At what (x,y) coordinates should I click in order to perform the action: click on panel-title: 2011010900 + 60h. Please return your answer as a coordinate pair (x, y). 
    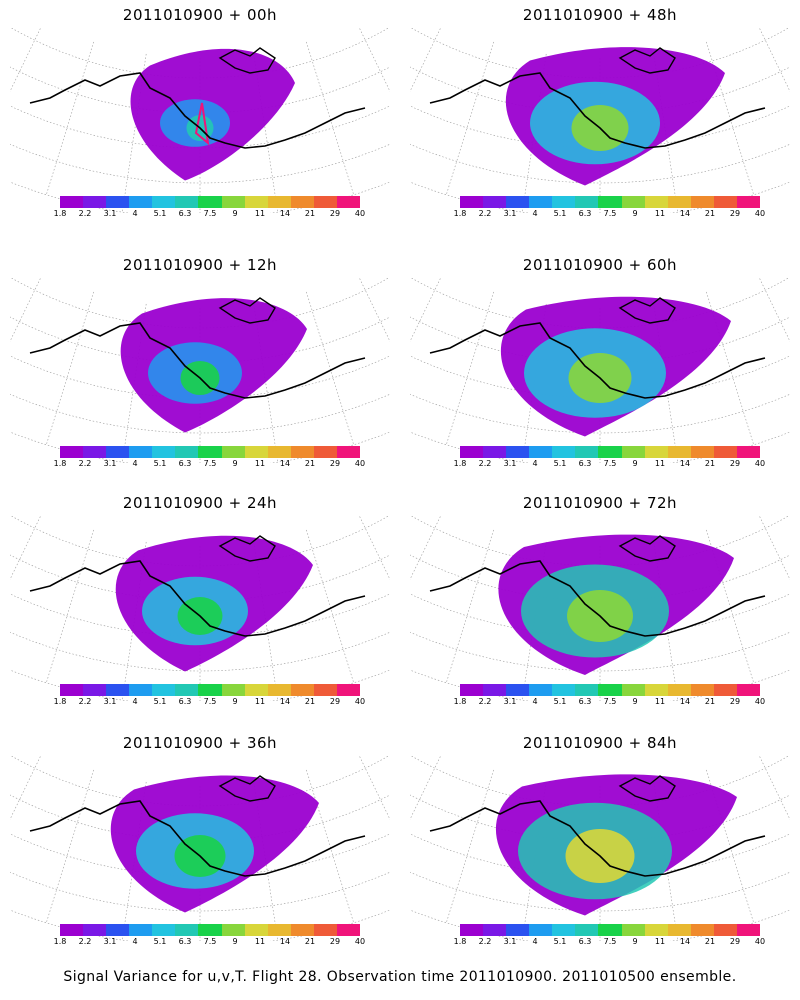
    Looking at the image, I should click on (600, 265).